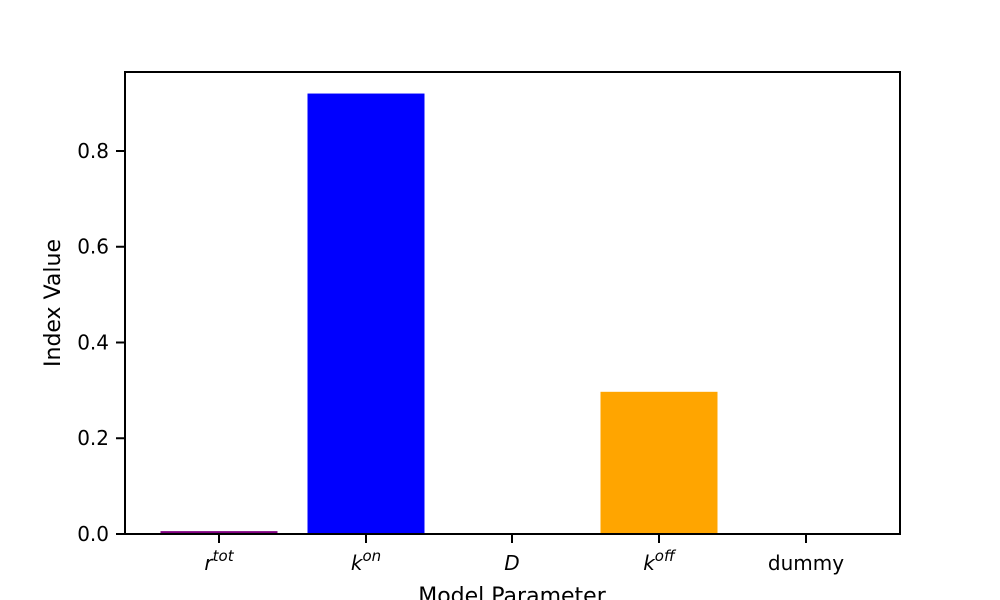 The width and height of the screenshot is (1000, 600). What do you see at coordinates (93, 342) in the screenshot?
I see `y-tick-label: 0.4` at bounding box center [93, 342].